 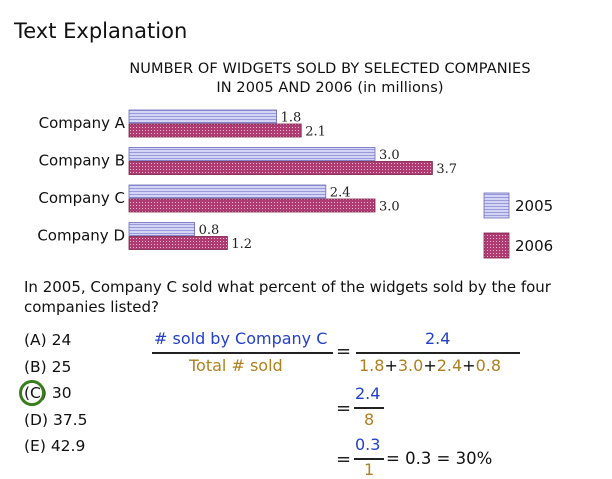 What do you see at coordinates (534, 246) in the screenshot?
I see `legend-label-2006: 2006` at bounding box center [534, 246].